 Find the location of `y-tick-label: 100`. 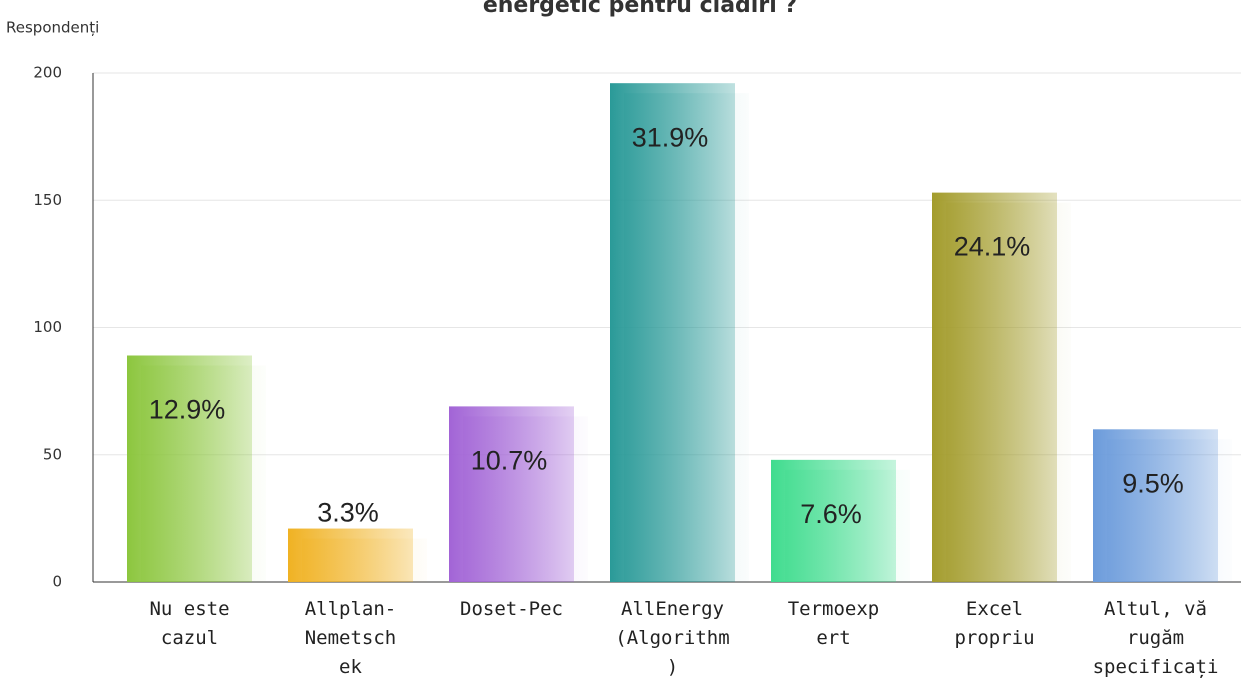

y-tick-label: 100 is located at coordinates (47, 327).